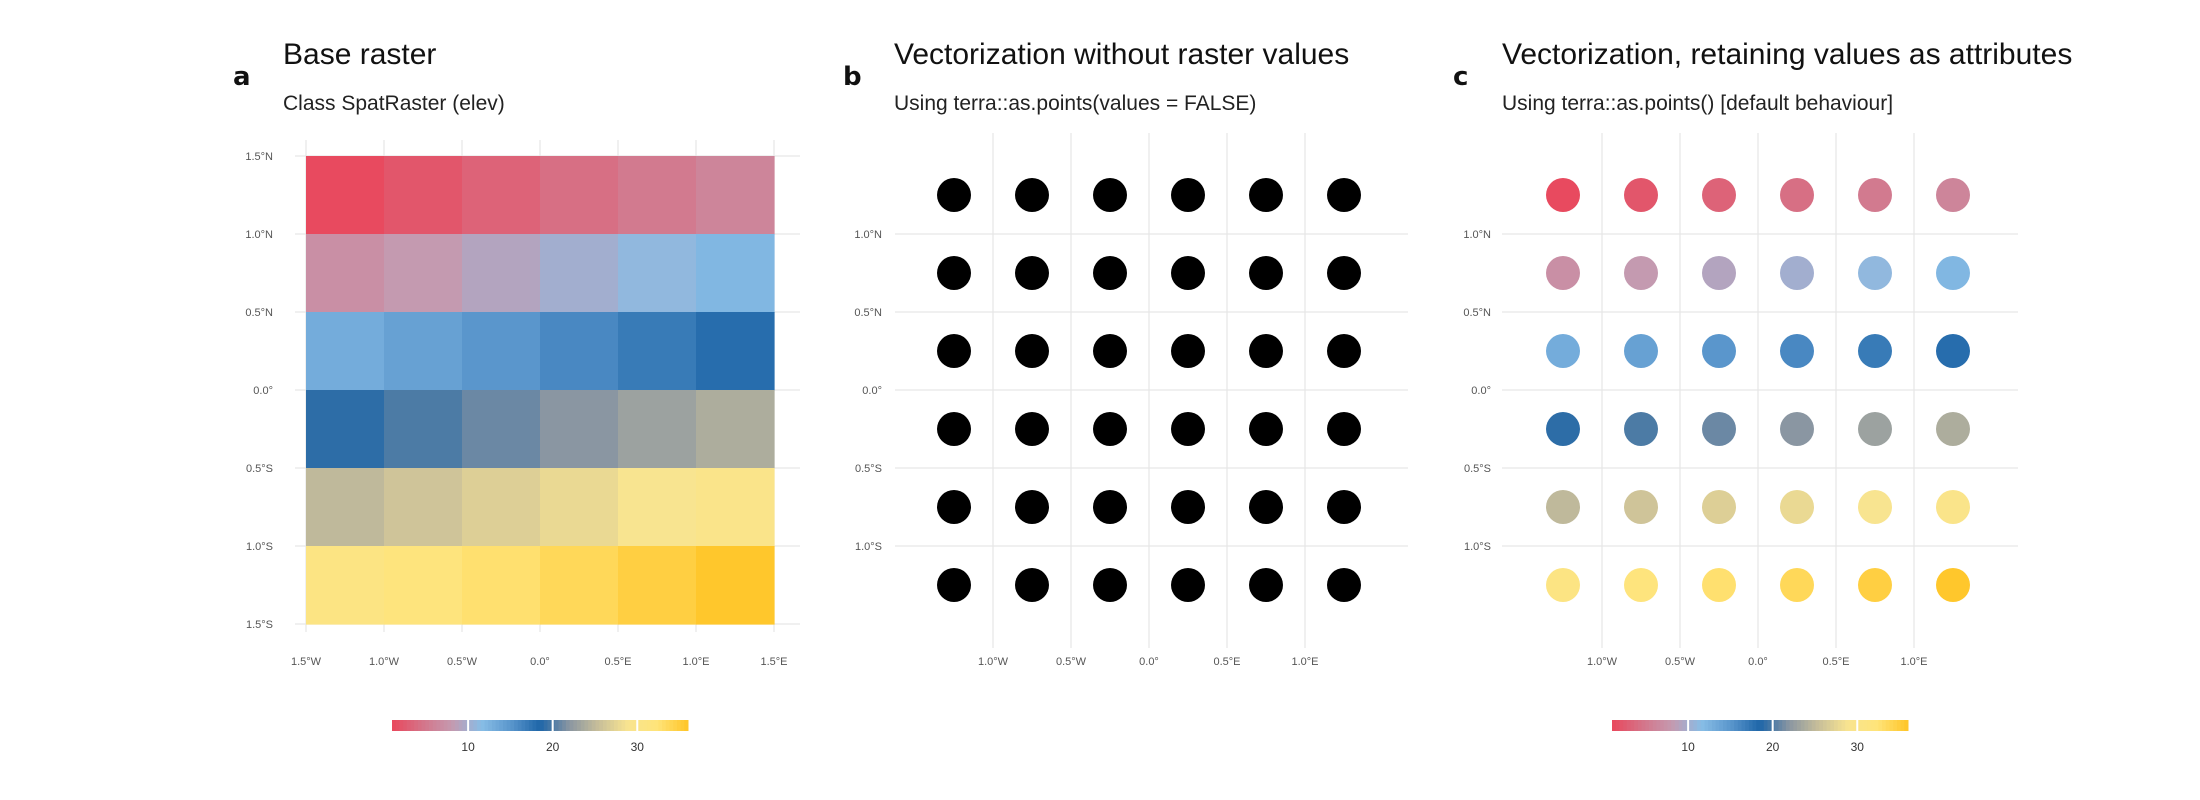 This screenshot has width=2200, height=800. Describe the element at coordinates (1913, 662) in the screenshot. I see `x-tick-label: 1.0°E` at that location.